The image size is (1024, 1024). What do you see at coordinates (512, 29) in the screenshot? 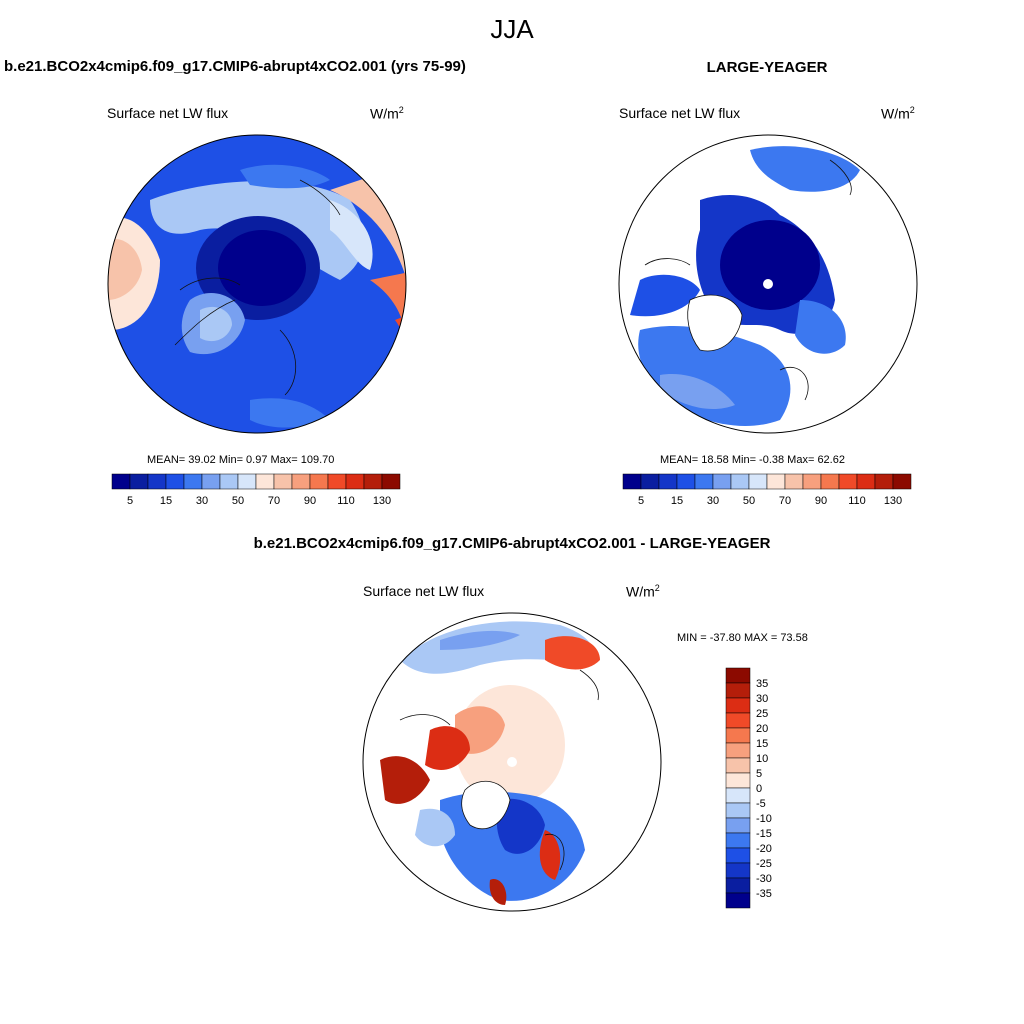
I see `figure-title: JJA` at bounding box center [512, 29].